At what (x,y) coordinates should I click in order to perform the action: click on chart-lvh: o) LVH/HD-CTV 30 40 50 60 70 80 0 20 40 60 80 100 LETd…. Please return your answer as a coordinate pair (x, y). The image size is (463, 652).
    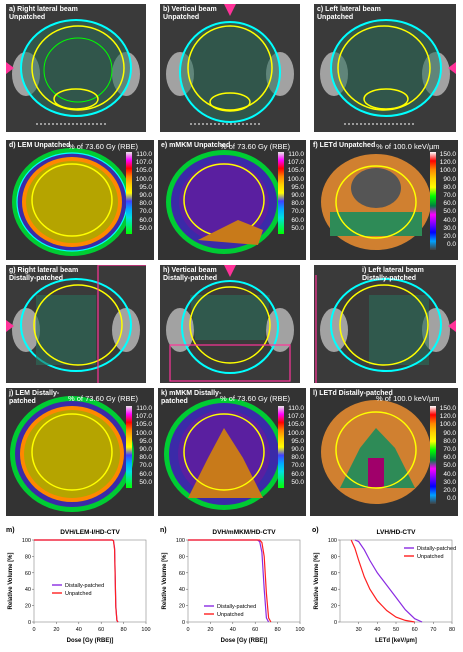
    Looking at the image, I should click on (384, 585).